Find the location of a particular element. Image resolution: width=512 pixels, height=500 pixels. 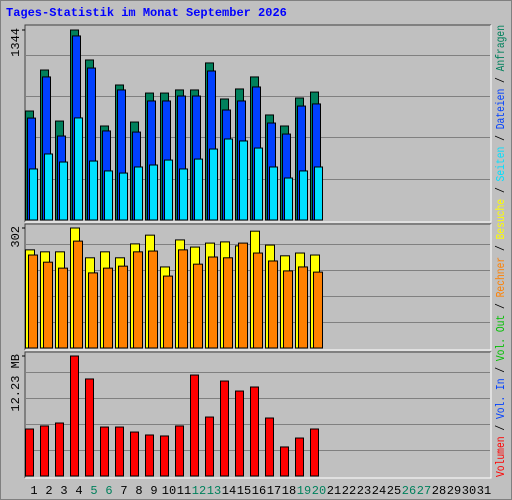

y-tick-label: 1344 is located at coordinates (16, 42).